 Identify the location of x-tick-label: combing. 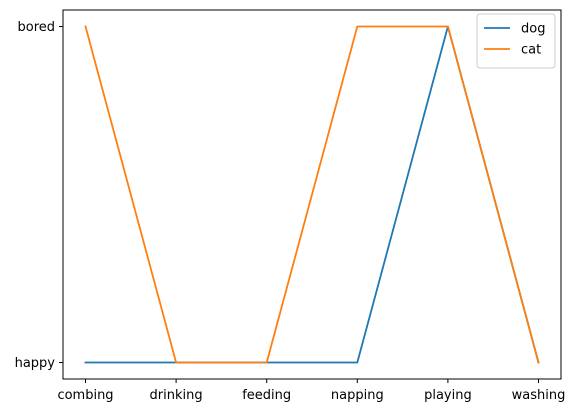
(85, 395).